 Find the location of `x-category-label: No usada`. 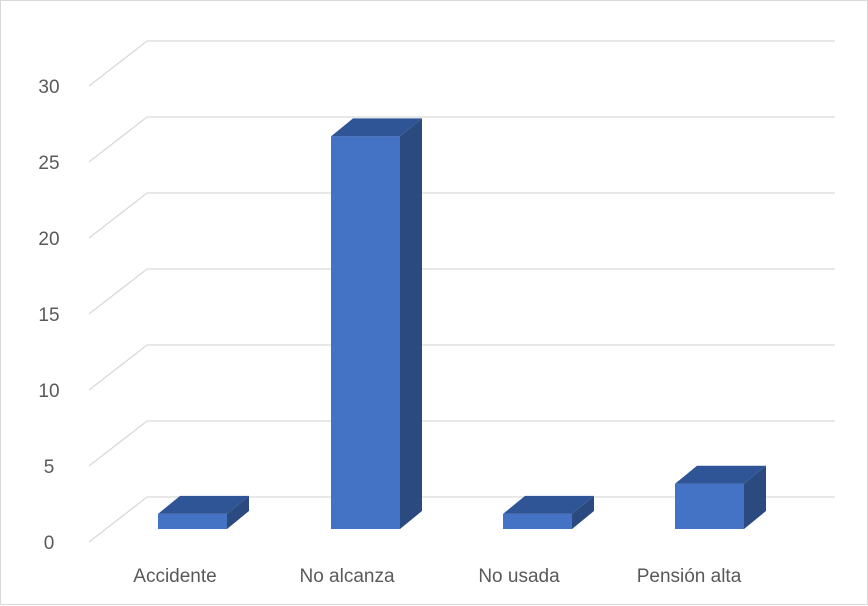

x-category-label: No usada is located at coordinates (519, 576).